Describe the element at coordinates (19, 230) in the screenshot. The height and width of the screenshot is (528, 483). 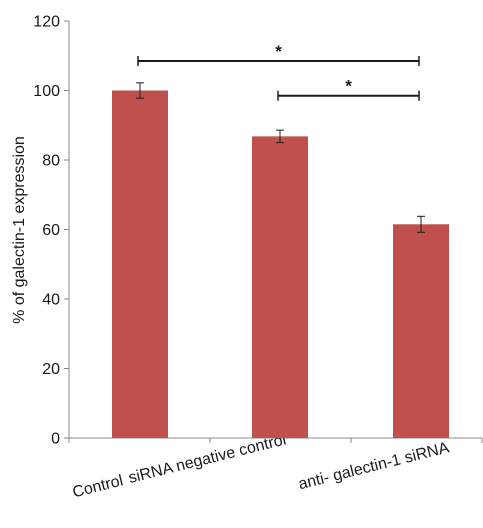
I see `y-axis-title: % of galectin-1 expression` at that location.